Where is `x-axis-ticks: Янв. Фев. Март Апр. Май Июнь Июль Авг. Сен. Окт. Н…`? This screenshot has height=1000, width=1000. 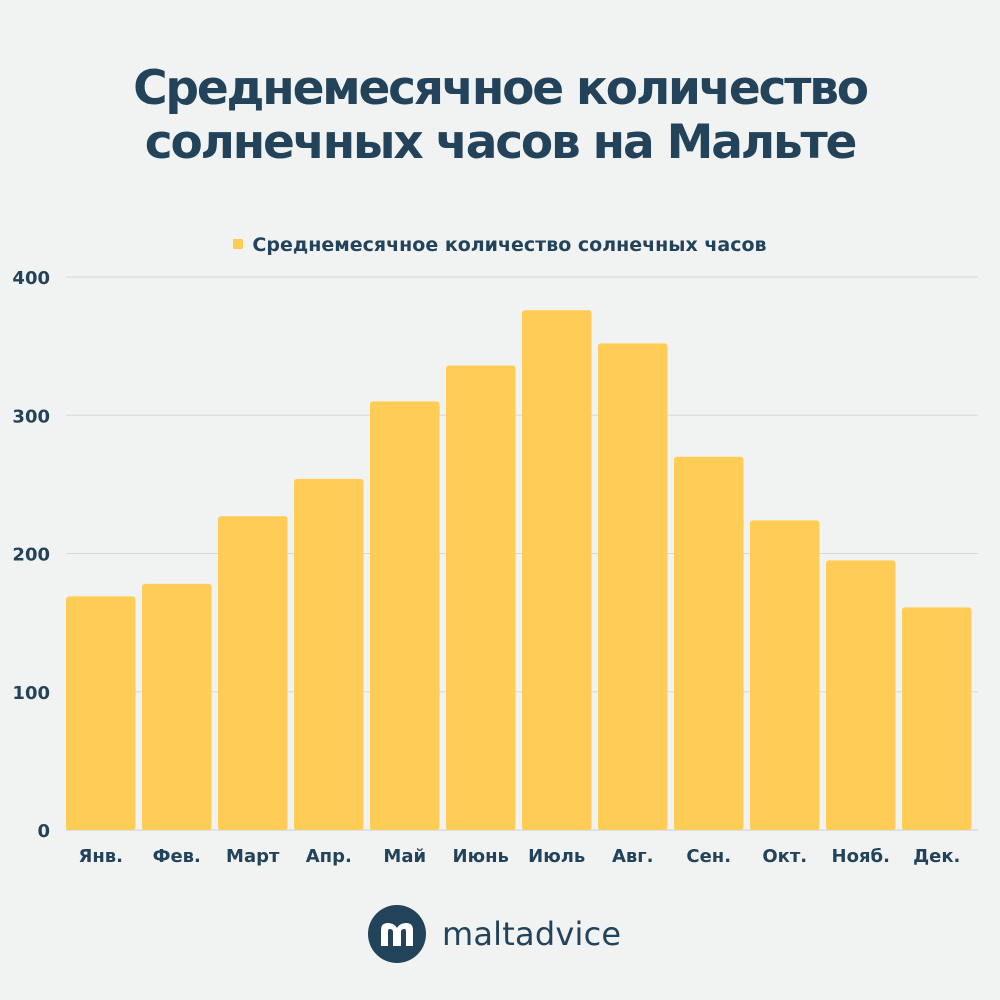 x-axis-ticks: Янв. Фев. Март Апр. Май Июнь Июль Авг. Сен. Окт. Н… is located at coordinates (519, 856).